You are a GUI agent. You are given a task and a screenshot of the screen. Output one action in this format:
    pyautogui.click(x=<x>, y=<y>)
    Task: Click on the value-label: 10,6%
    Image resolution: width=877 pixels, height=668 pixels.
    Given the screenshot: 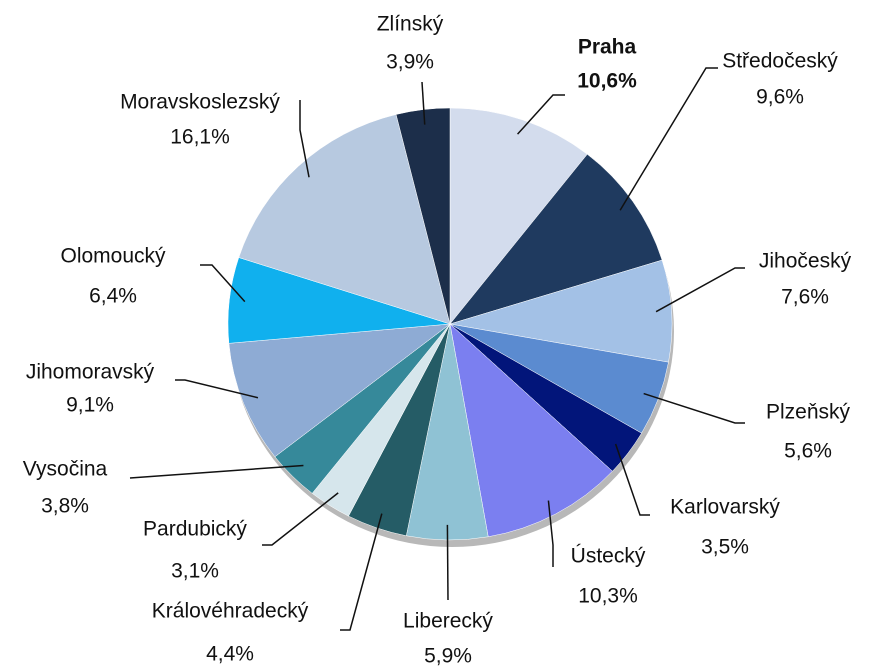 What is the action you would take?
    pyautogui.click(x=607, y=81)
    